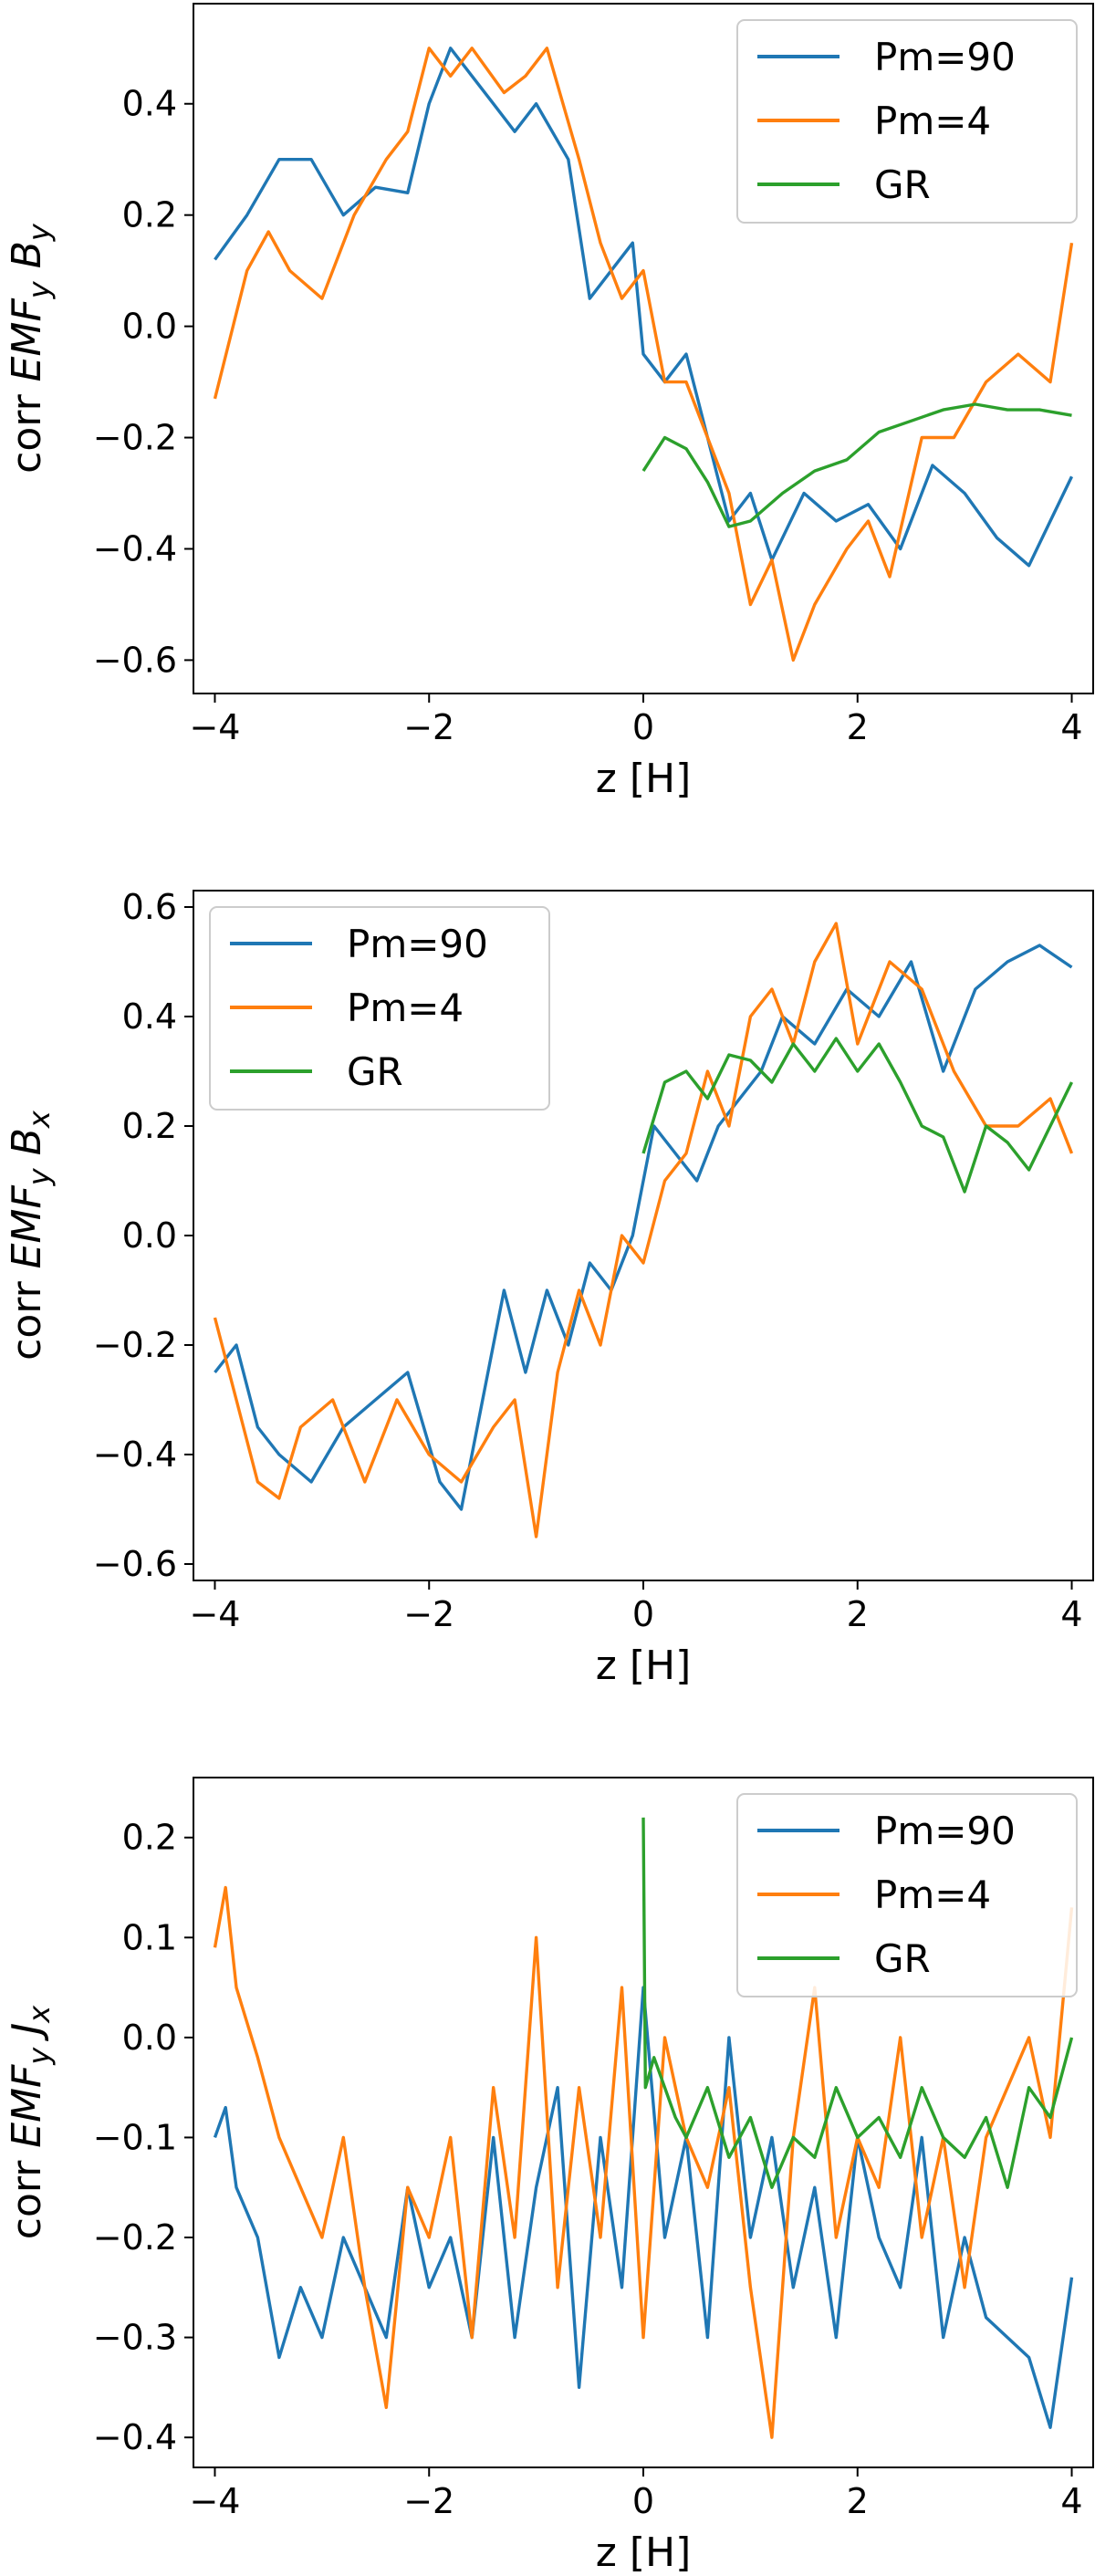  I want to click on y-axis-label: corr EMFy Bx, so click(30, 1235).